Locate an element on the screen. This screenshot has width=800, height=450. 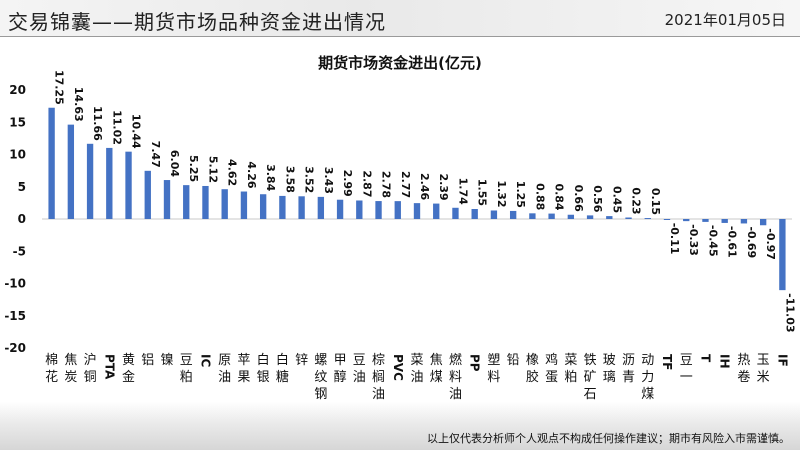
category-label: 燃料油 is located at coordinates (455, 377).